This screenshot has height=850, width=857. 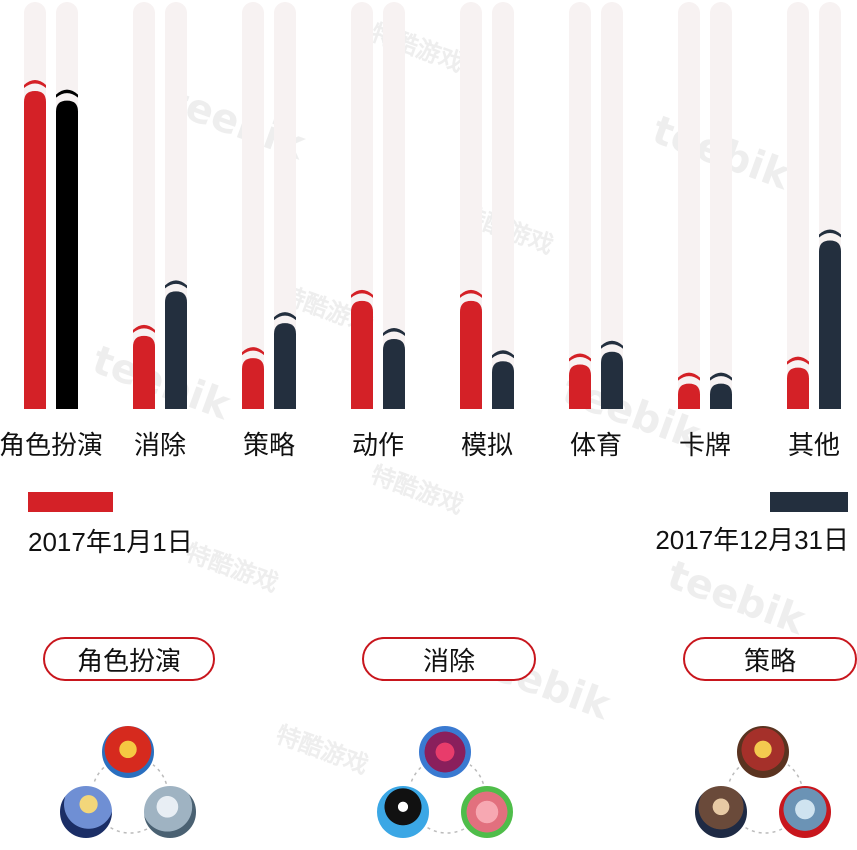 I want to click on legend-swatch-end, so click(x=809, y=502).